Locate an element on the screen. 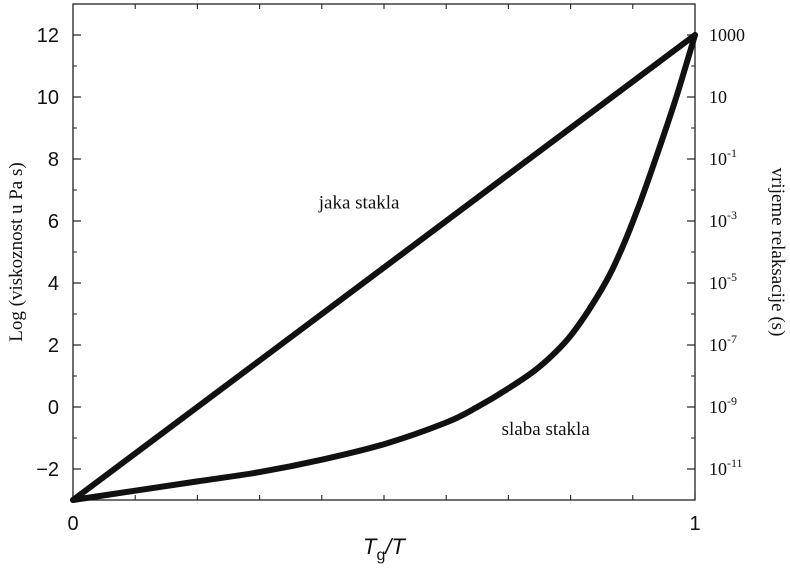 This screenshot has width=790, height=572. y-tick-label: 6 is located at coordinates (53, 222).